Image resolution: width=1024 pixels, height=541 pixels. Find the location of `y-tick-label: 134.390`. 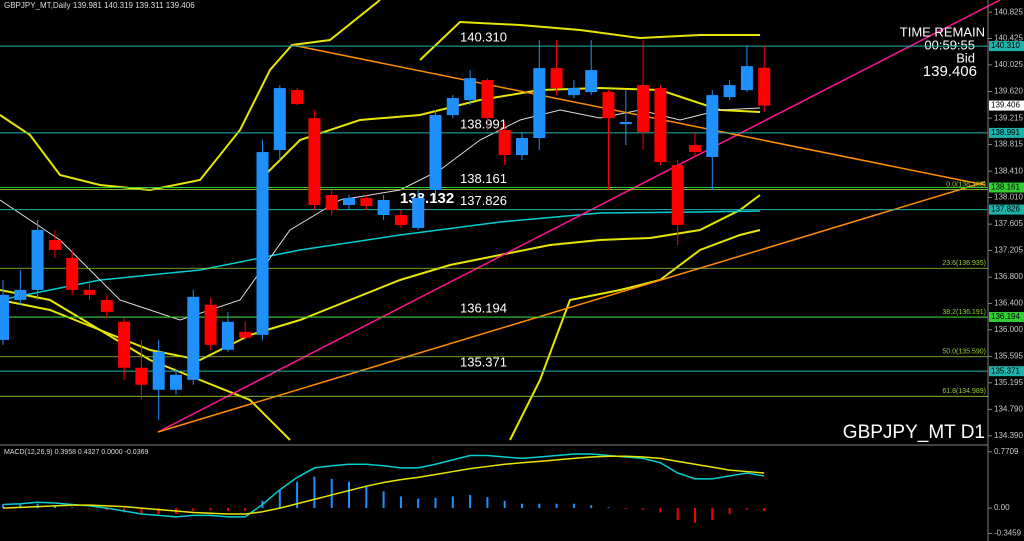

y-tick-label: 134.390 is located at coordinates (1008, 435).